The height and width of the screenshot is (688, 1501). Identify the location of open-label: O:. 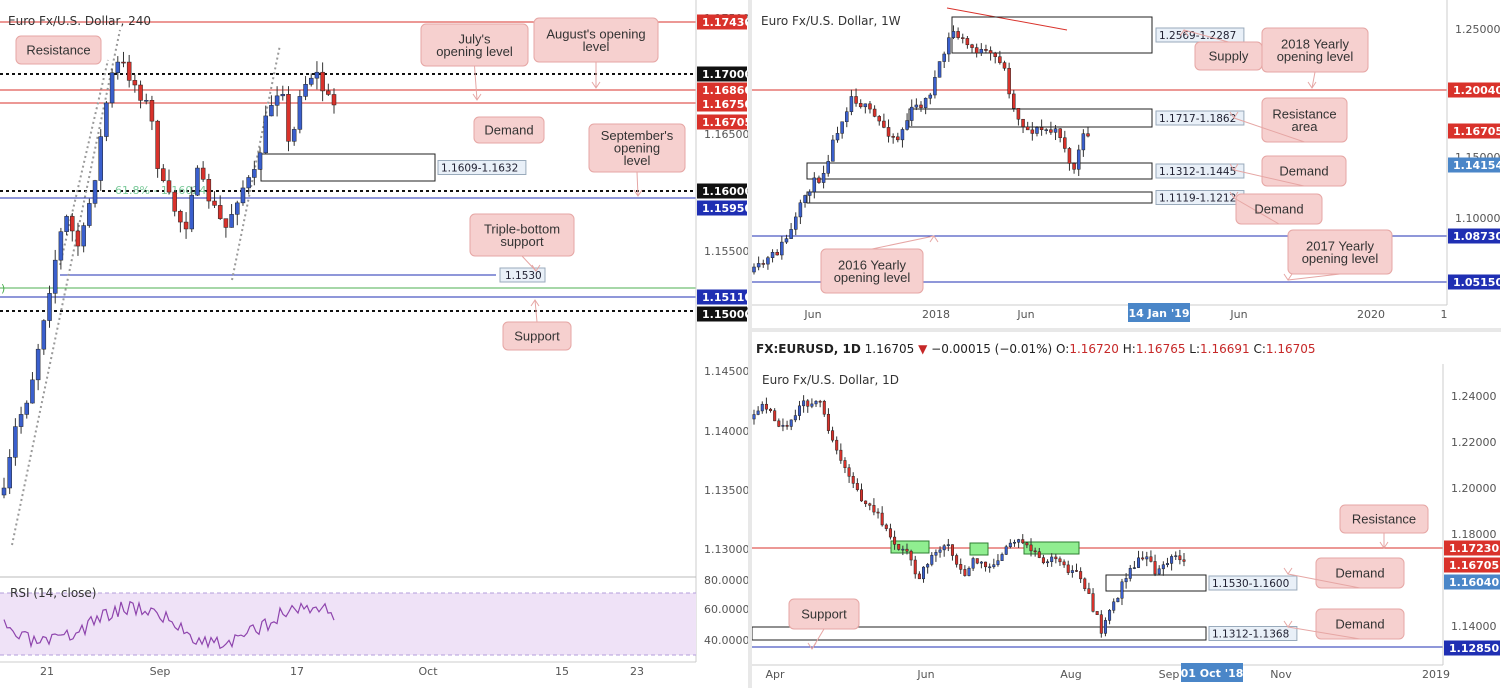
(1063, 349).